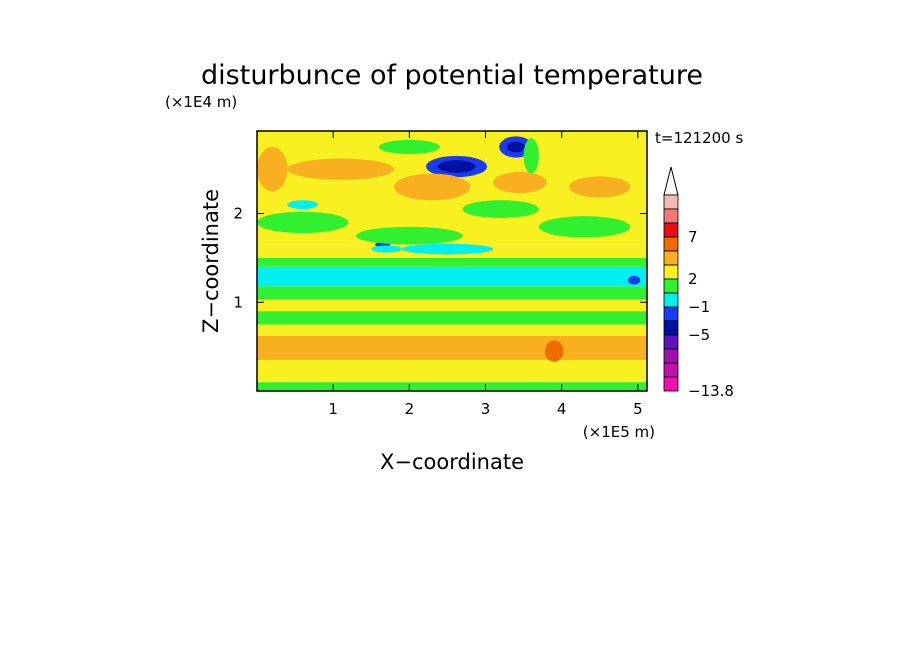 Image resolution: width=904 pixels, height=658 pixels. What do you see at coordinates (671, 181) in the screenshot?
I see `colorbar-extend-arrow` at bounding box center [671, 181].